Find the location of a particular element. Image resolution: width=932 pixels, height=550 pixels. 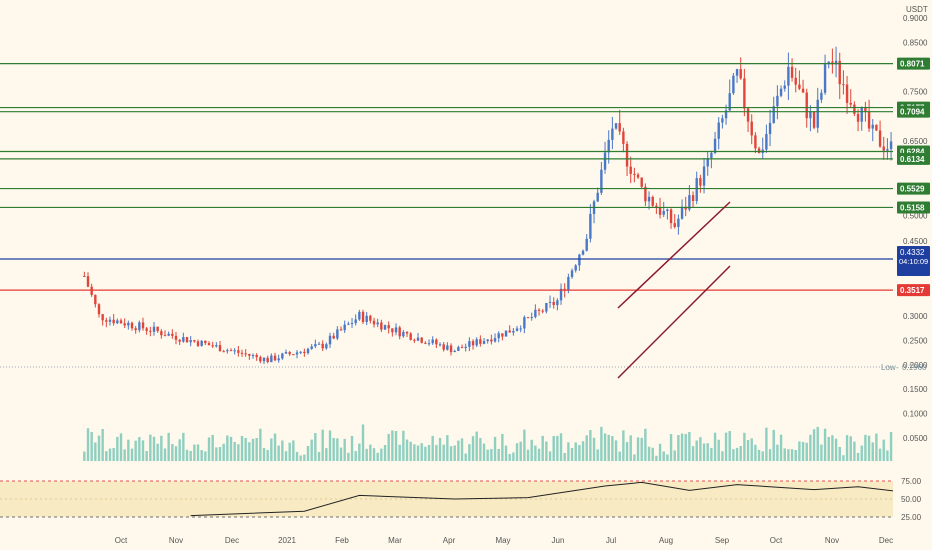

price-tick-label: 0.9000 is located at coordinates (915, 18).